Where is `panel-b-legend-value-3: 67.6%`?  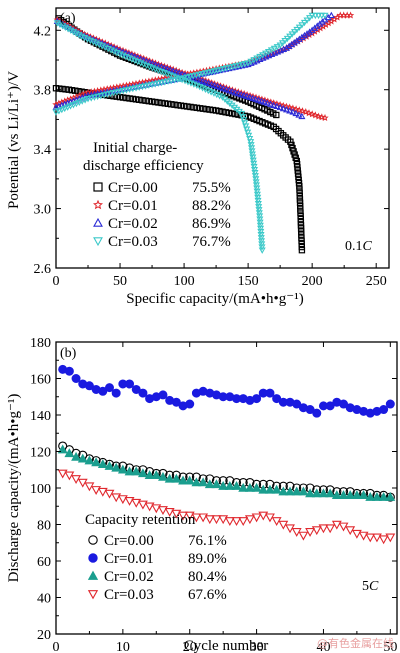
panel-b-legend-value-3: 67.6% is located at coordinates (207, 595).